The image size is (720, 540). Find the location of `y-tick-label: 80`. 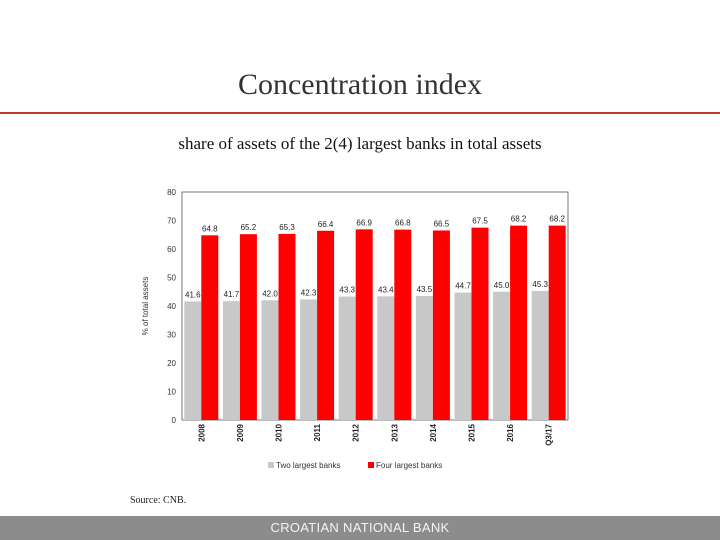

y-tick-label: 80 is located at coordinates (171, 192).